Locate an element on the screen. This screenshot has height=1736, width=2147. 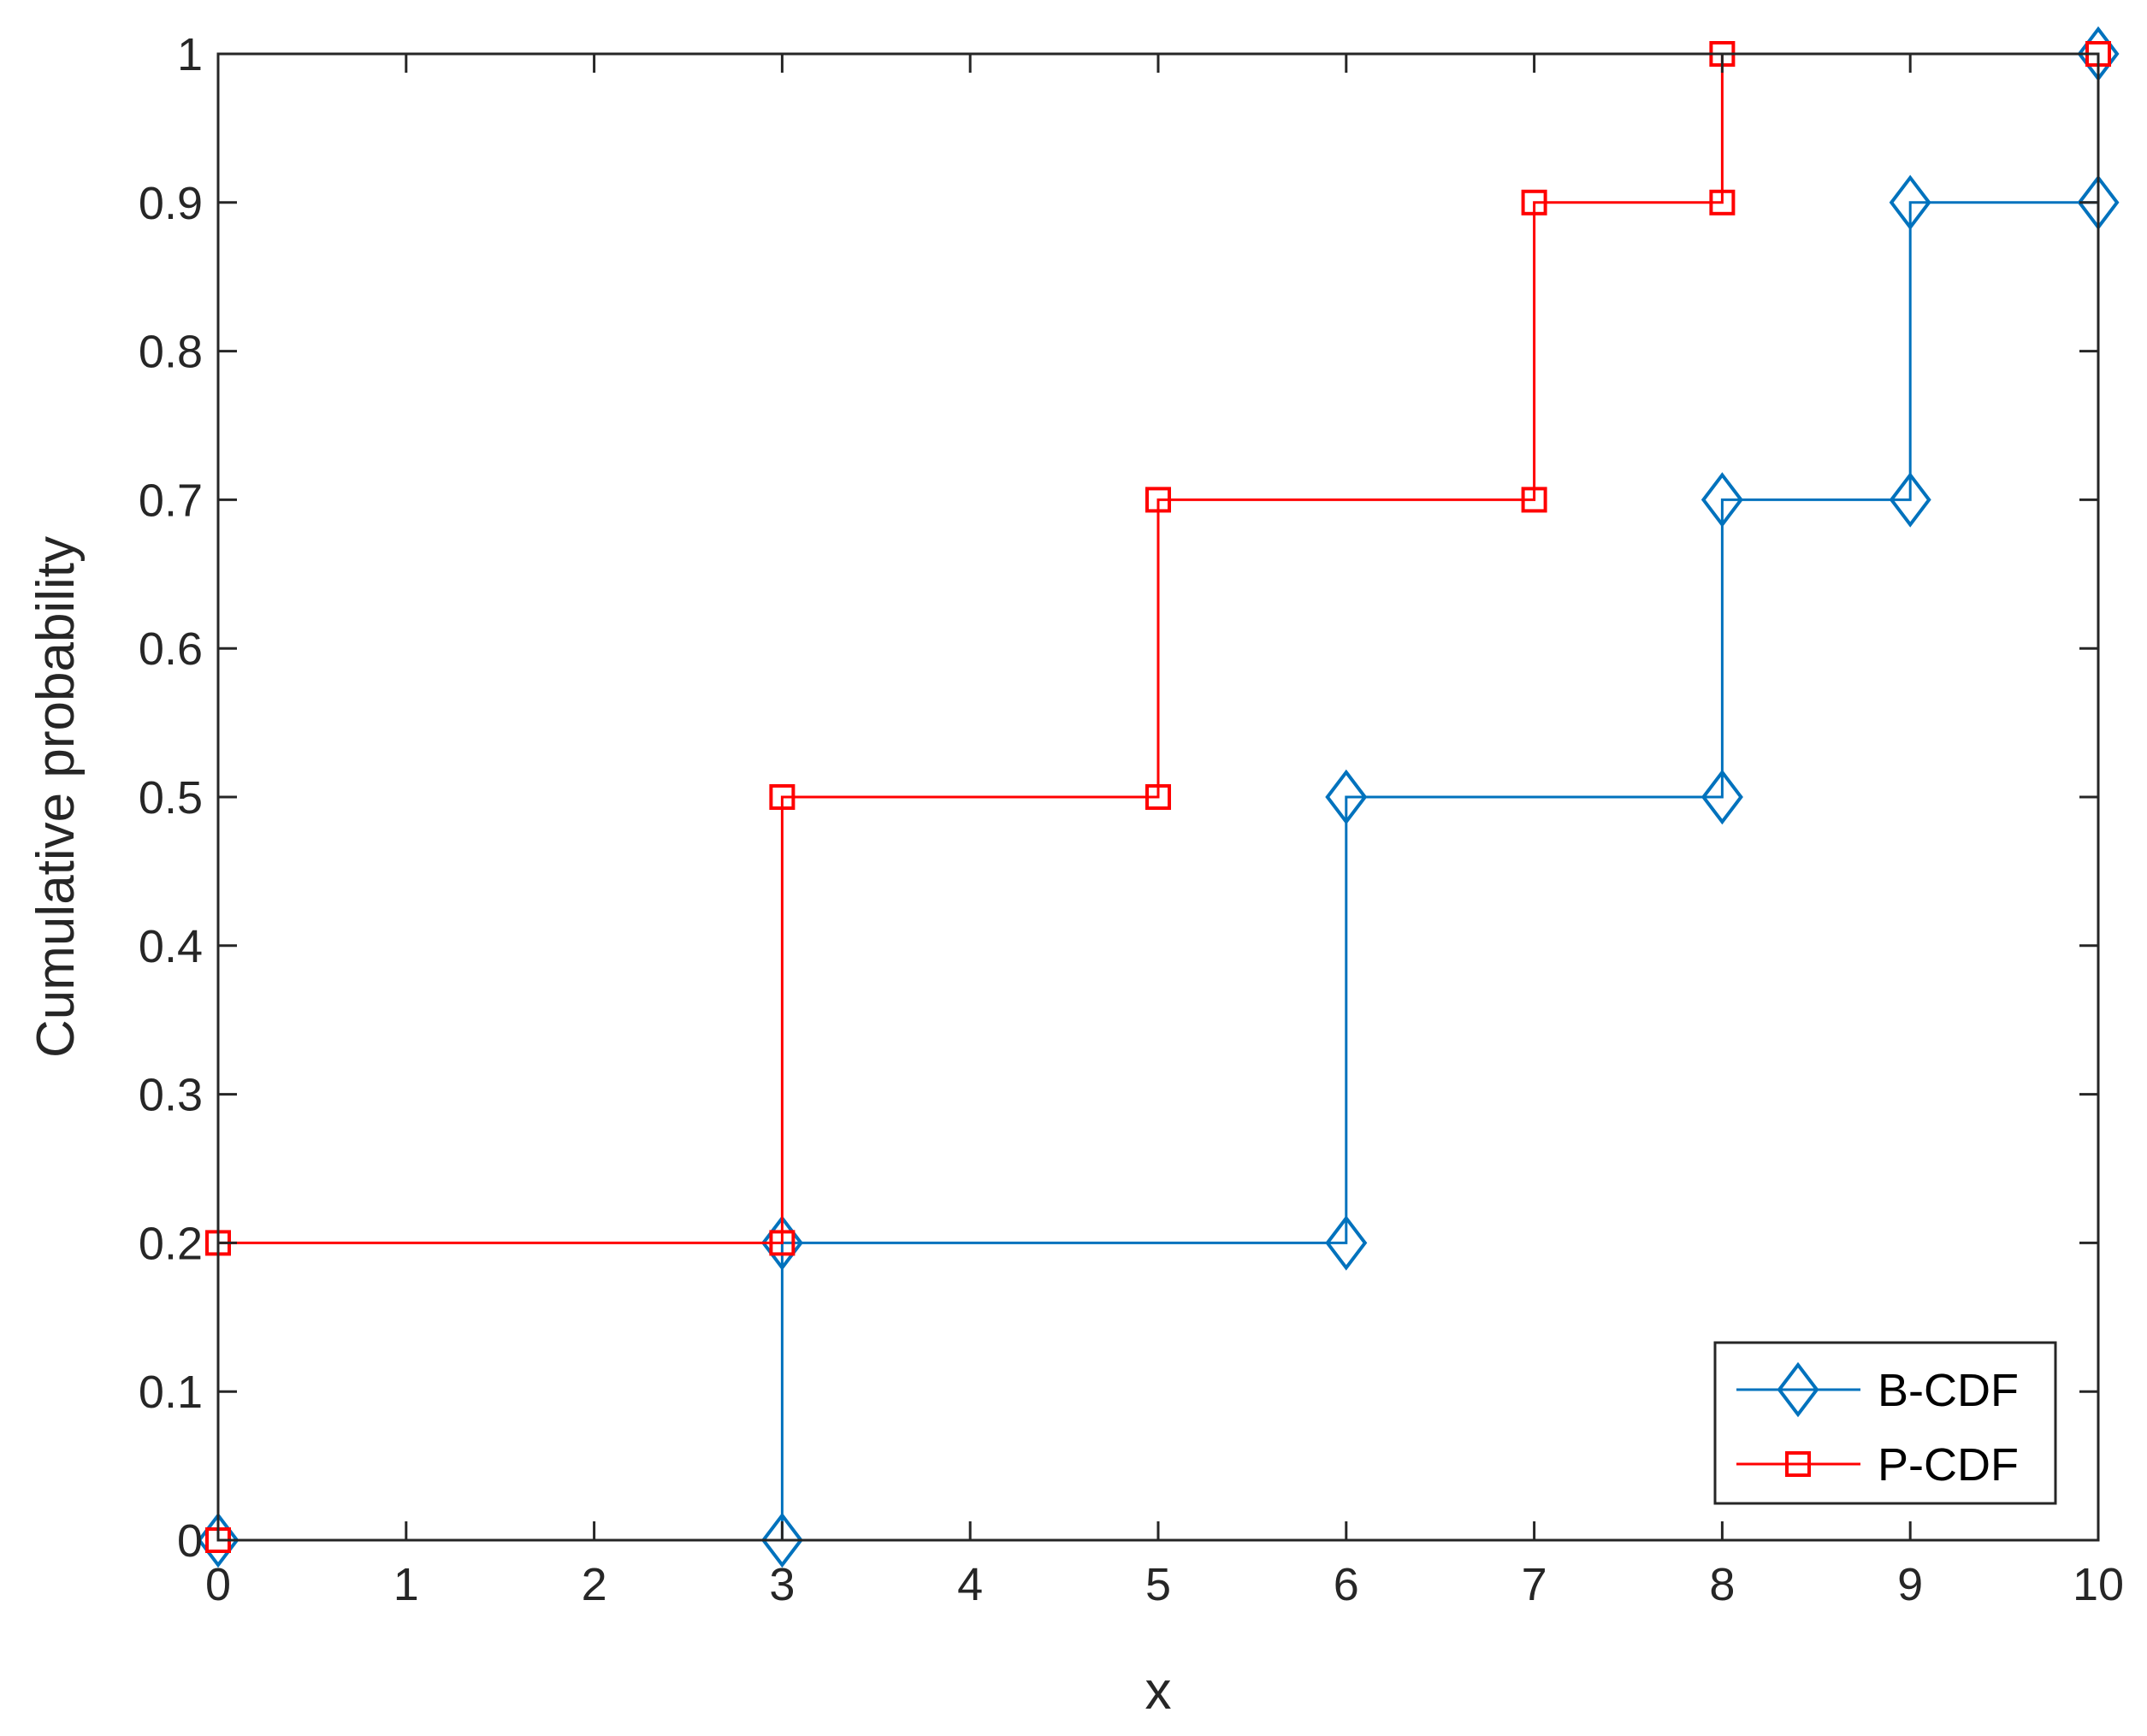
legend-entry-p-cdf: P-CDF is located at coordinates (1878, 1465).